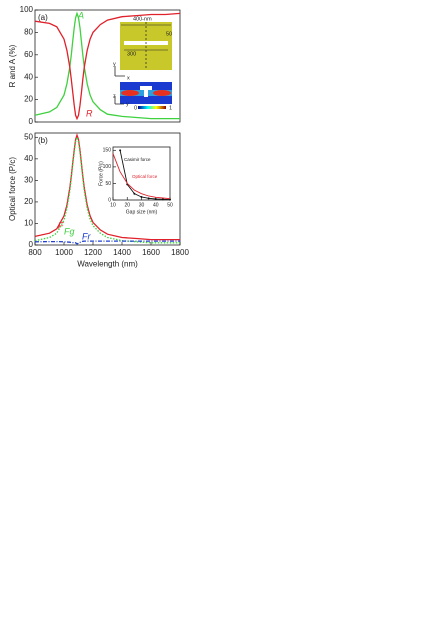 Image resolution: width=447 pixels, height=632 pixels. What do you see at coordinates (93, 252) in the screenshot?
I see `x-tick-label: 1200` at bounding box center [93, 252].